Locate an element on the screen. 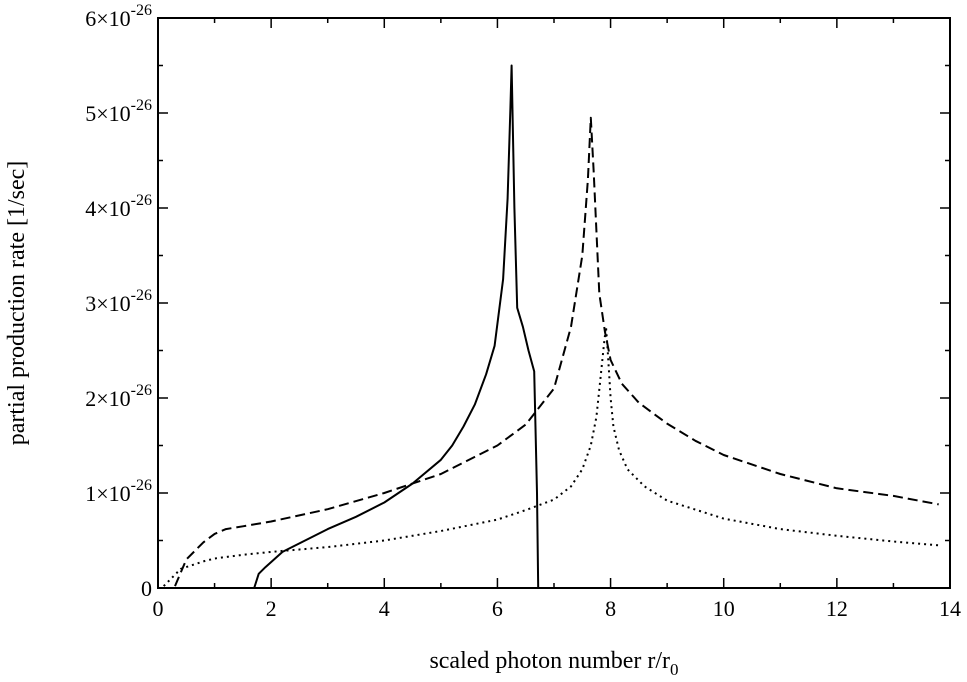 The height and width of the screenshot is (682, 967). y-tick-label: 0 is located at coordinates (146, 588).